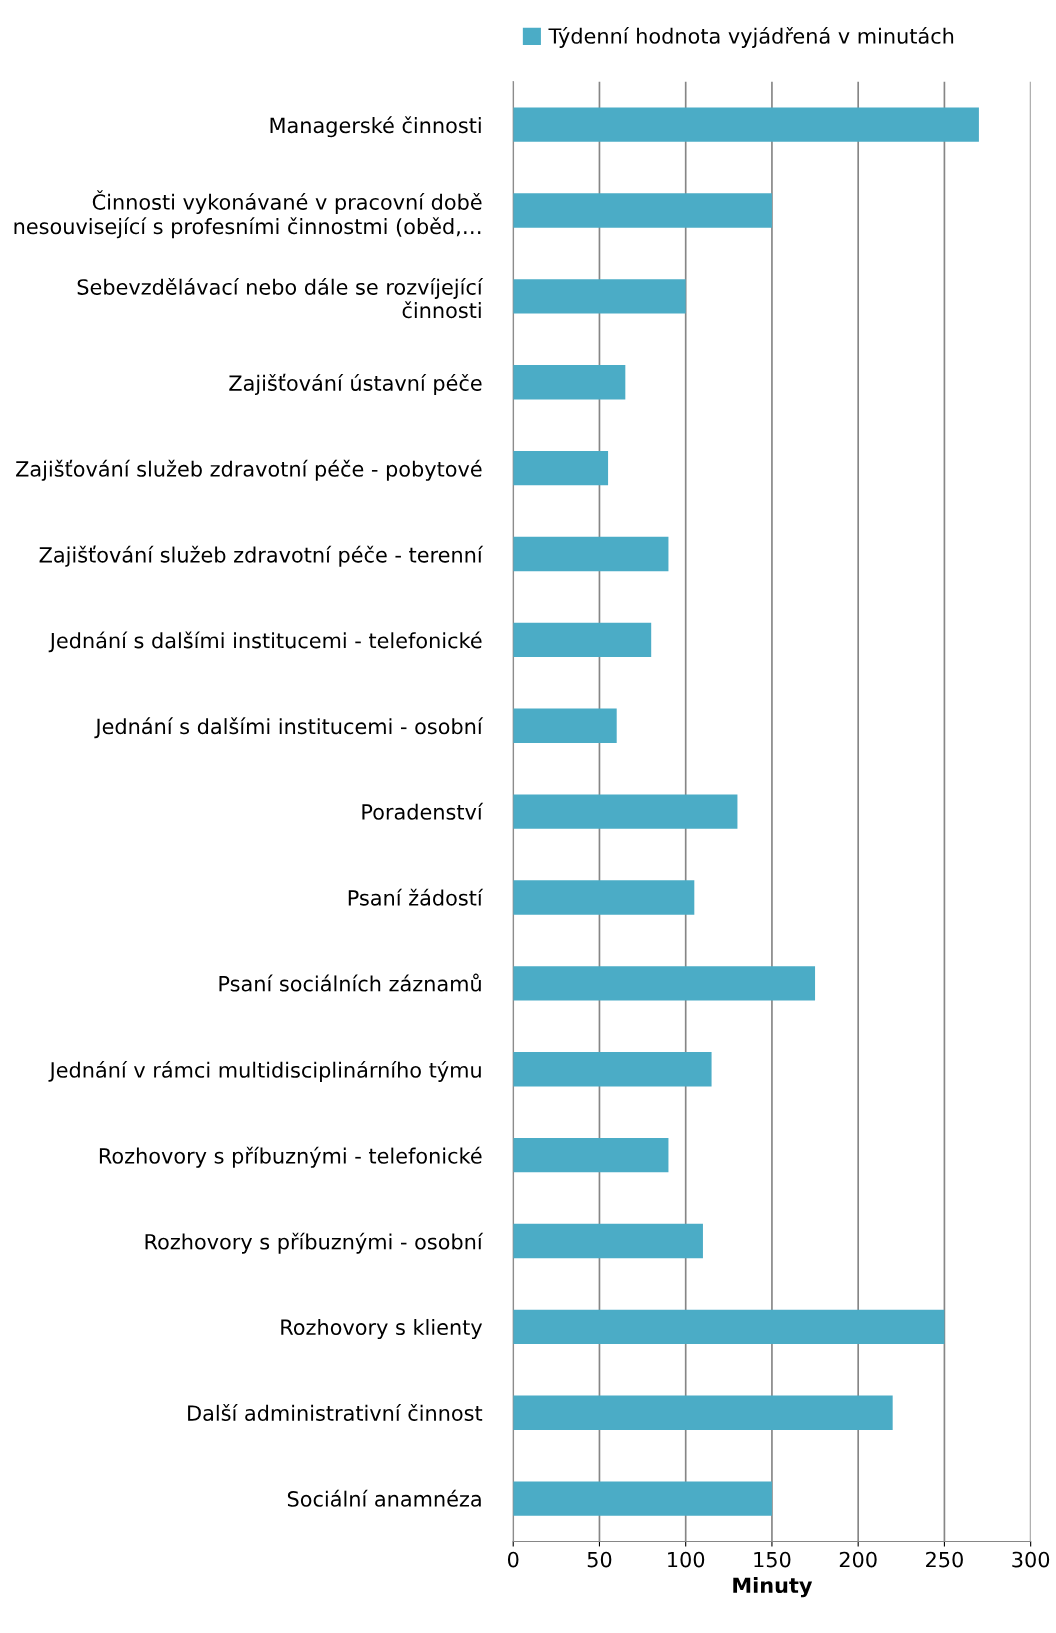 The height and width of the screenshot is (1633, 1056). What do you see at coordinates (264, 1071) in the screenshot?
I see `y-tick-label: Jednání v rámci multidisciplinárního týmu` at bounding box center [264, 1071].